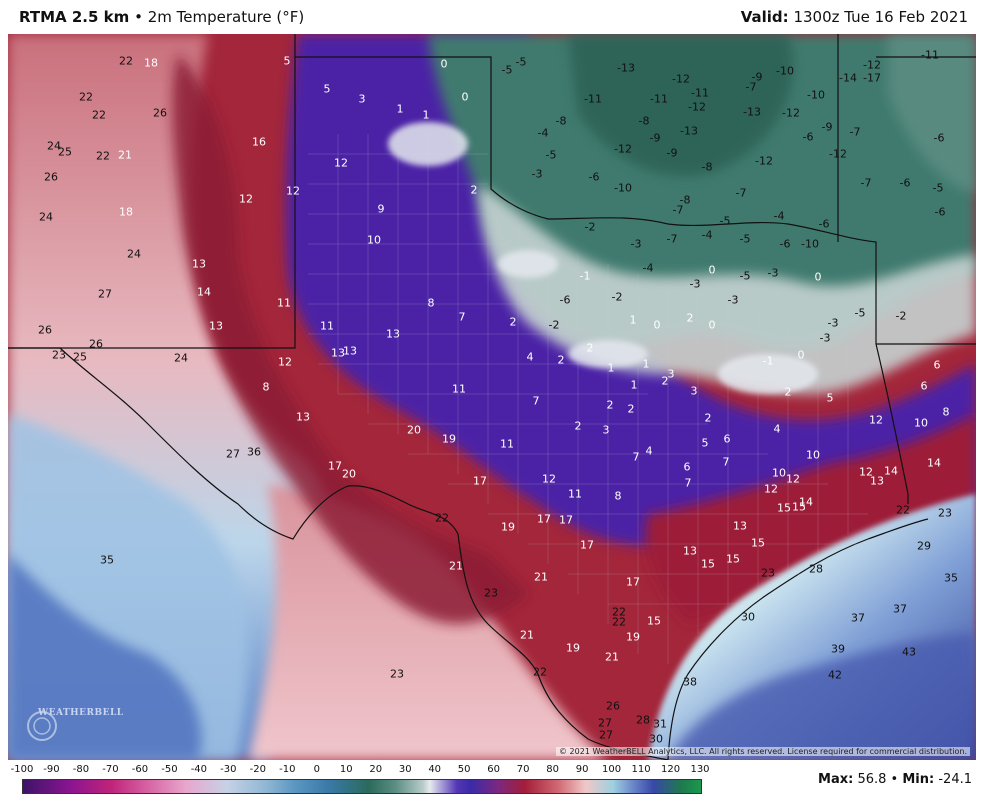  Describe the element at coordinates (740, 526) in the screenshot. I see `temperature-value: 13` at that location.